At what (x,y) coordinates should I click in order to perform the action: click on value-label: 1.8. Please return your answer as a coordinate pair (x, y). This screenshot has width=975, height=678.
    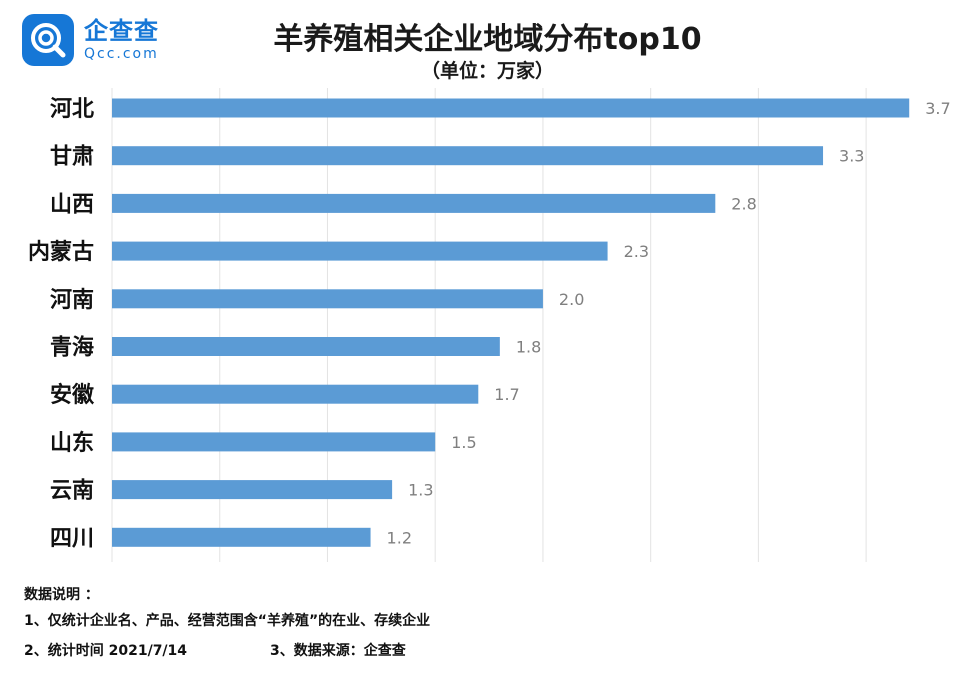
    Looking at the image, I should click on (528, 347).